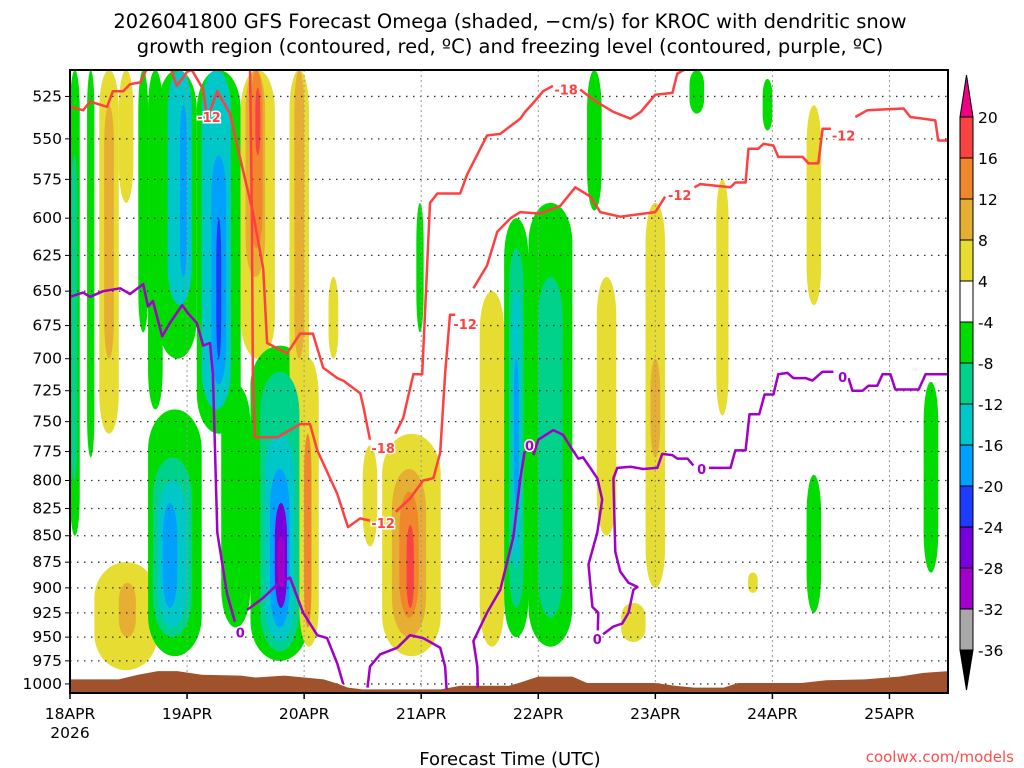  I want to click on y-tick-label: 575, so click(47, 179).